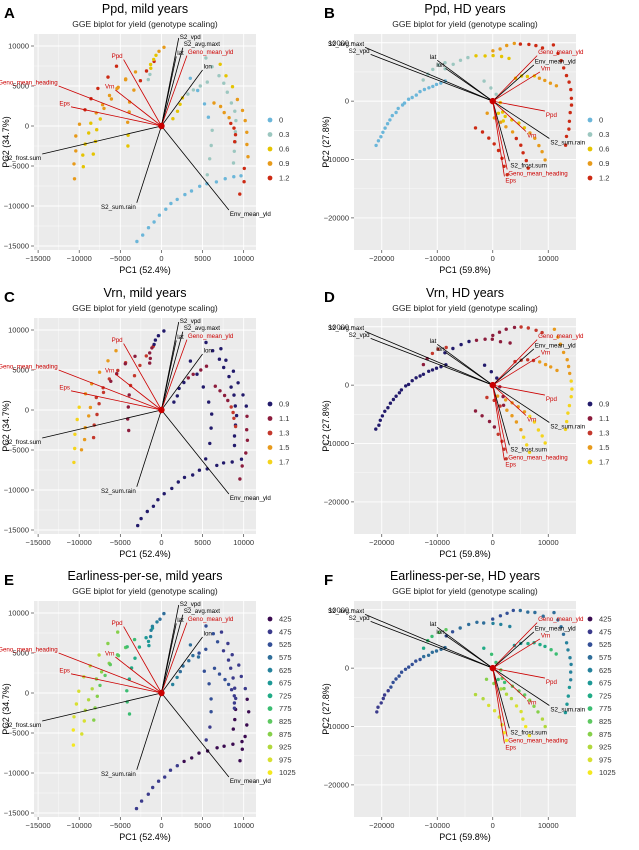 The height and width of the screenshot is (850, 639). What do you see at coordinates (605, 708) in the screenshot?
I see `legend-label-f: 775` at bounding box center [605, 708].